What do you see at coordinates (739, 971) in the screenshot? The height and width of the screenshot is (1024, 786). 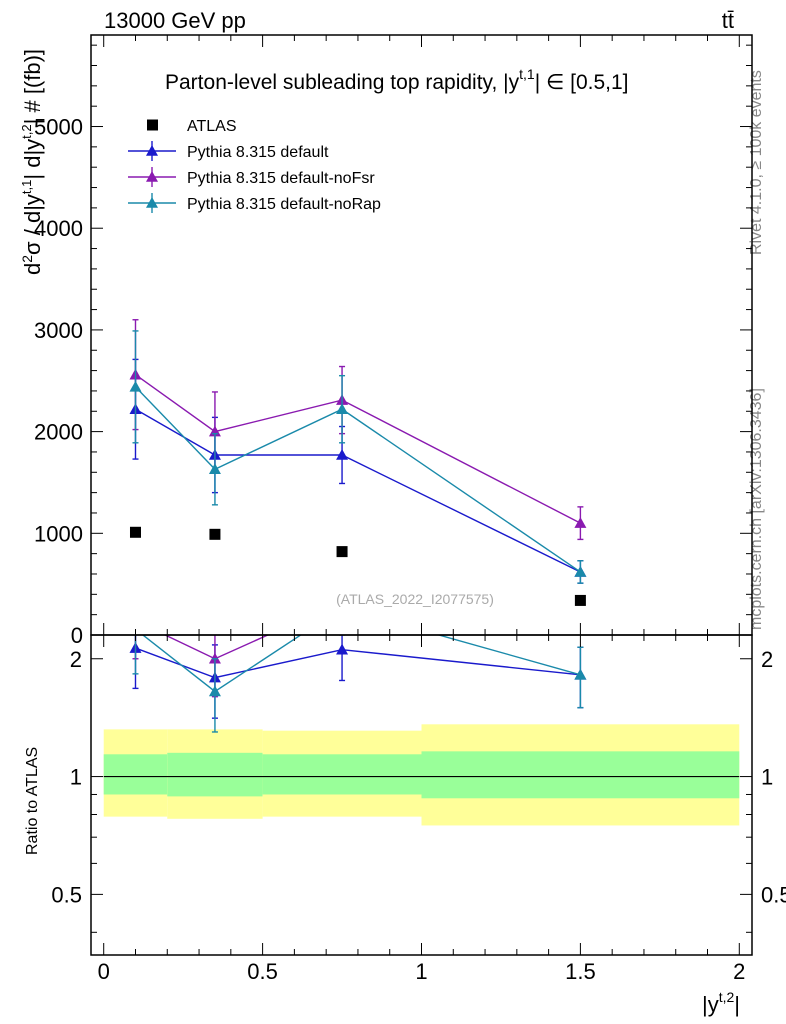 I see `ratio-xtick-label: 2` at bounding box center [739, 971].